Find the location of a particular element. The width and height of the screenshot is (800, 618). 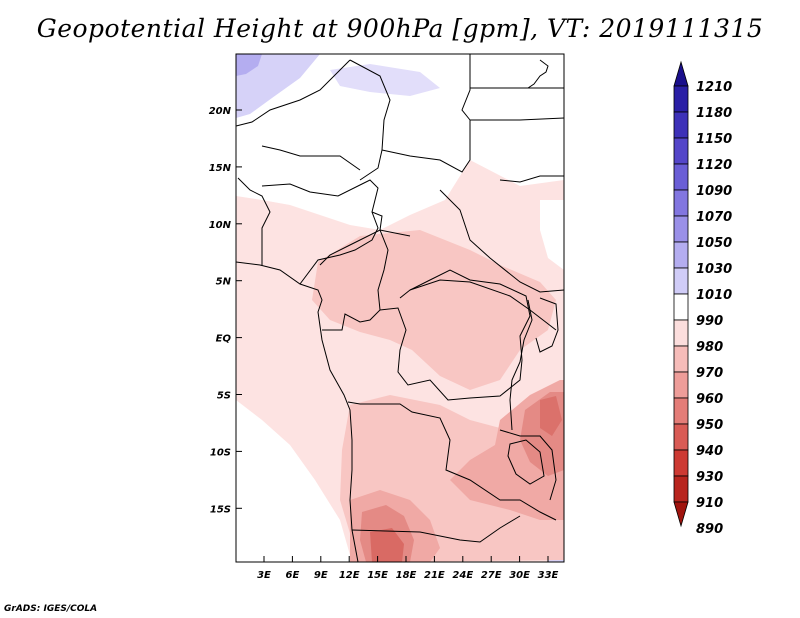

colorbar-label: 1070 is located at coordinates (714, 217).